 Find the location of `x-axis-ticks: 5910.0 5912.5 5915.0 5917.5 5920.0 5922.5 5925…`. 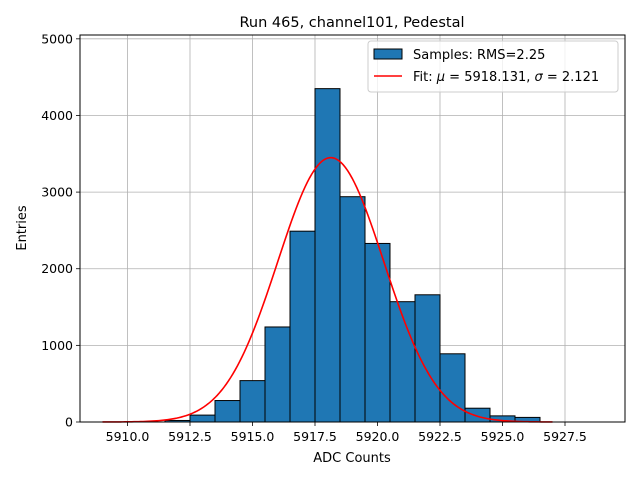

x-axis-ticks: 5910.0 5912.5 5915.0 5917.5 5920.0 5922.5 5925… is located at coordinates (346, 433).